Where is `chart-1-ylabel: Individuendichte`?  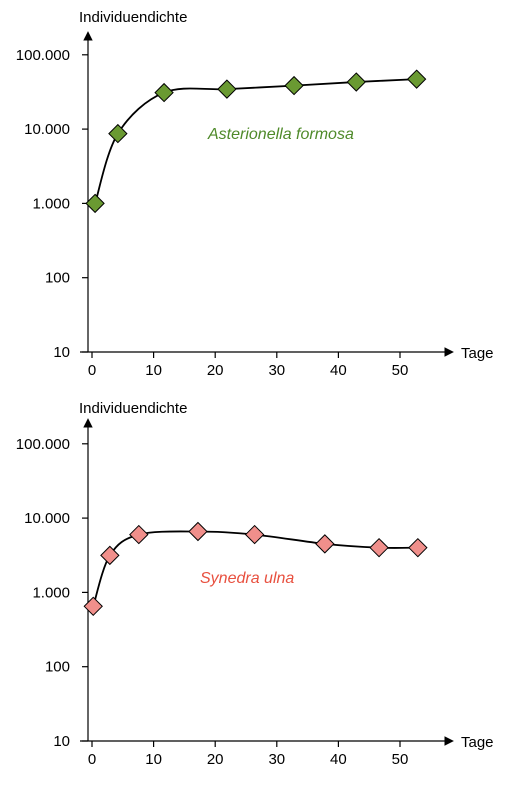 chart-1-ylabel: Individuendichte is located at coordinates (133, 17).